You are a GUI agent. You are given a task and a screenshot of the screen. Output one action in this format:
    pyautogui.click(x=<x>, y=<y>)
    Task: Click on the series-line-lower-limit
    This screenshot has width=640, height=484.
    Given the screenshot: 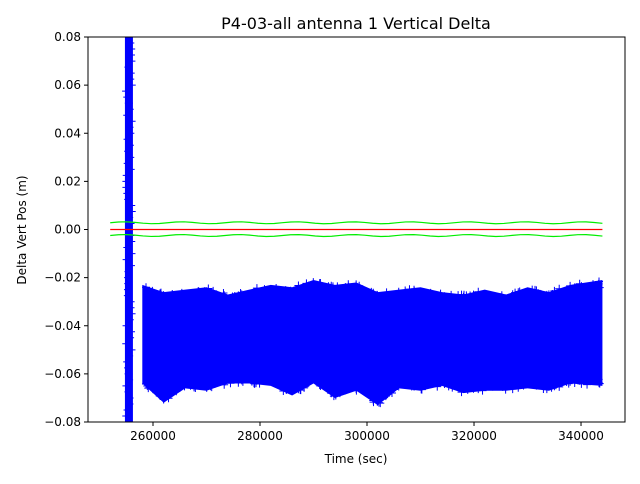 What is the action you would take?
    pyautogui.click(x=356, y=235)
    